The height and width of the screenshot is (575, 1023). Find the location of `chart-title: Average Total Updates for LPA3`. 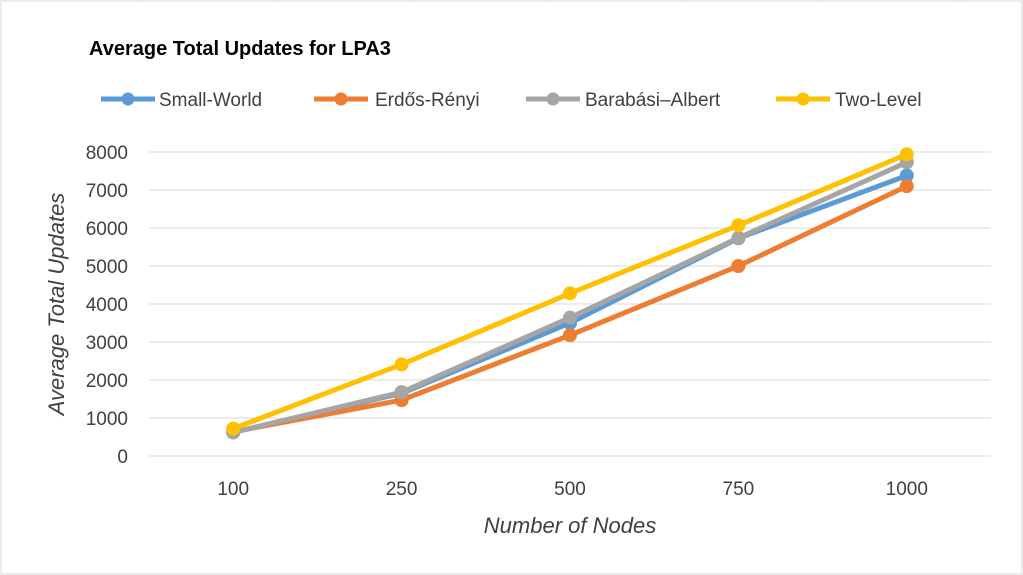

chart-title: Average Total Updates for LPA3 is located at coordinates (240, 49).